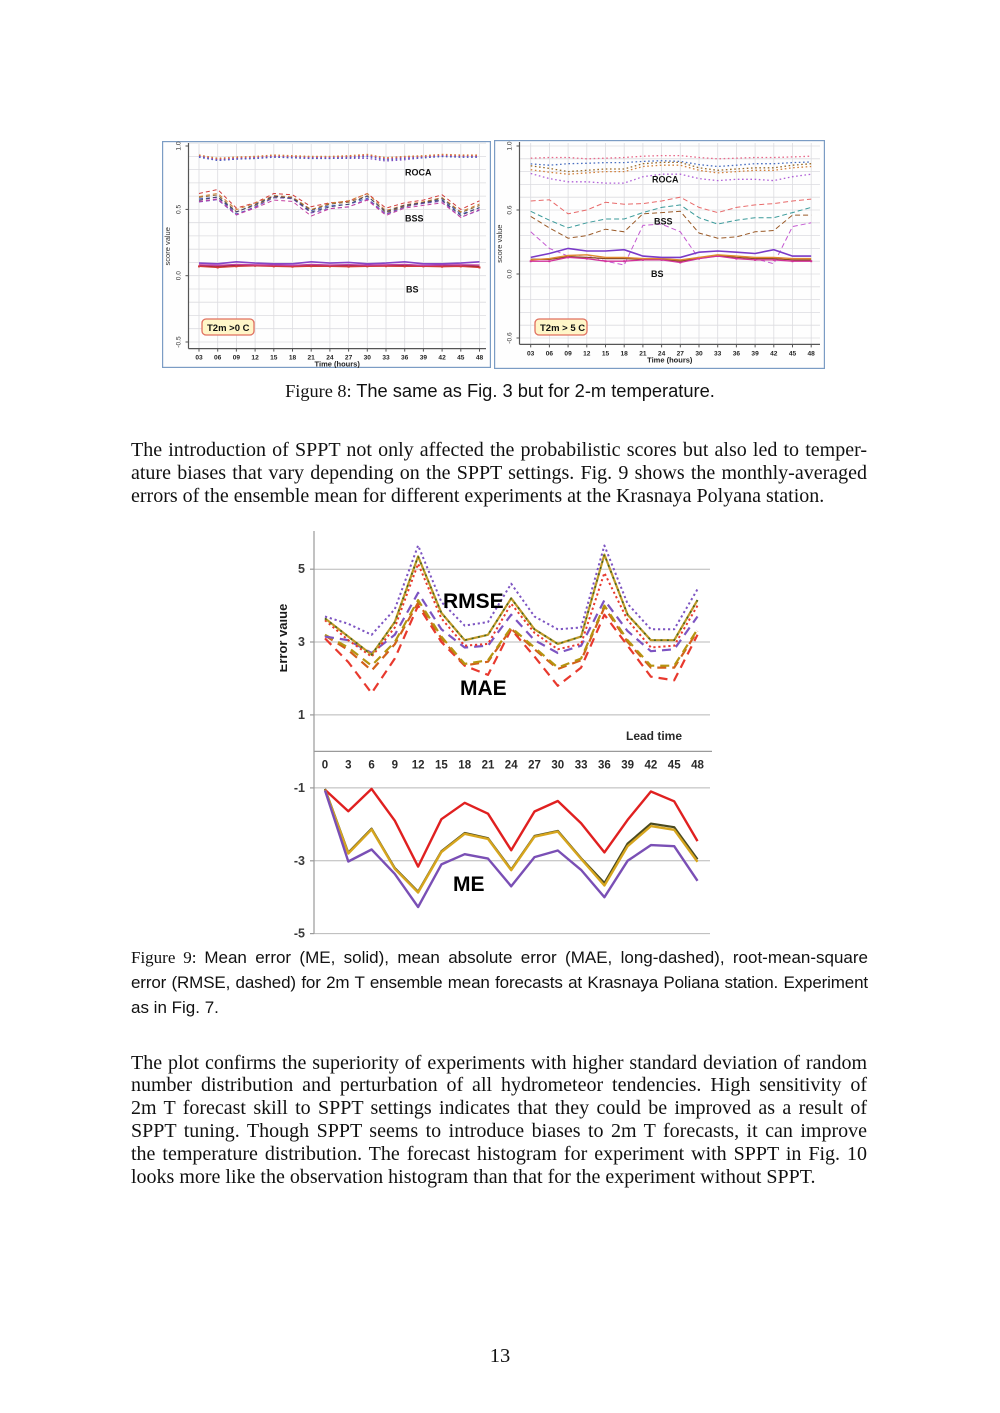  What do you see at coordinates (179, 342) in the screenshot?
I see `svg-text: -0.5` at bounding box center [179, 342].